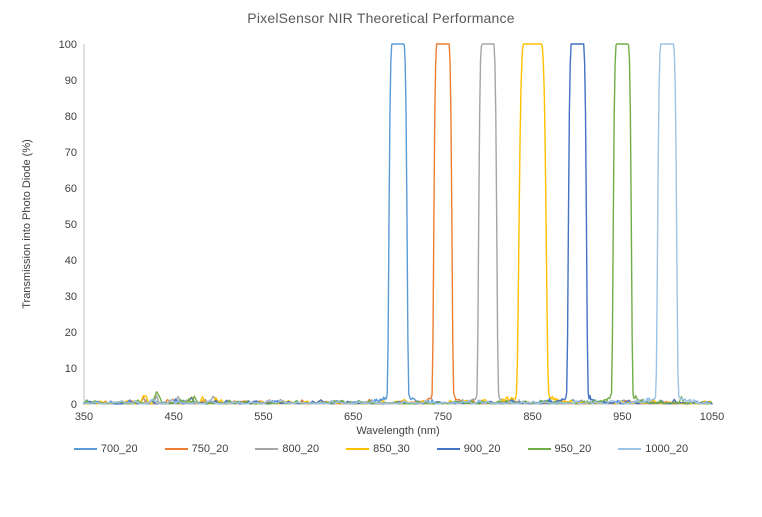 Image resolution: width=762 pixels, height=517 pixels. Describe the element at coordinates (71, 117) in the screenshot. I see `y-tick-label: 80` at that location.